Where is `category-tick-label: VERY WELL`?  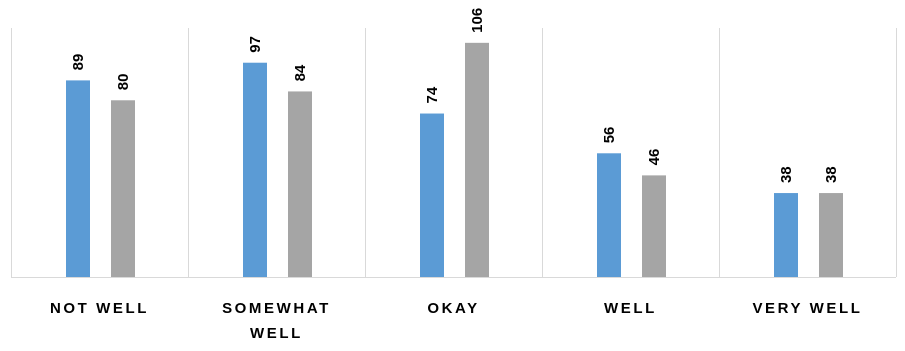
category-tick-label: VERY WELL is located at coordinates (807, 308).